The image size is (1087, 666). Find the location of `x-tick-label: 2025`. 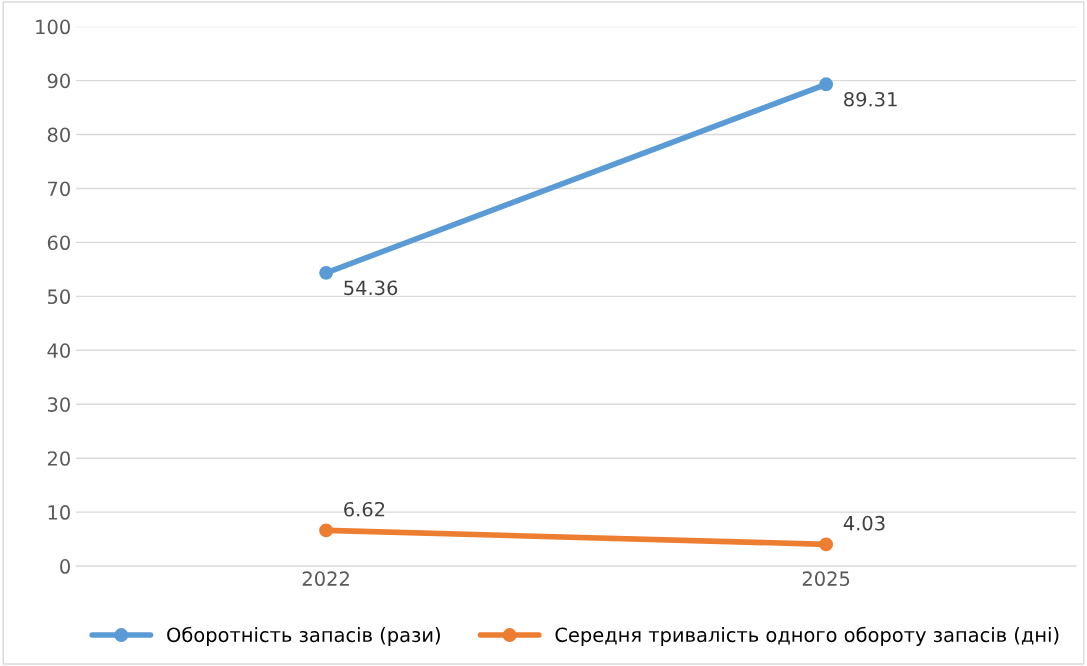

x-tick-label: 2025 is located at coordinates (826, 579).